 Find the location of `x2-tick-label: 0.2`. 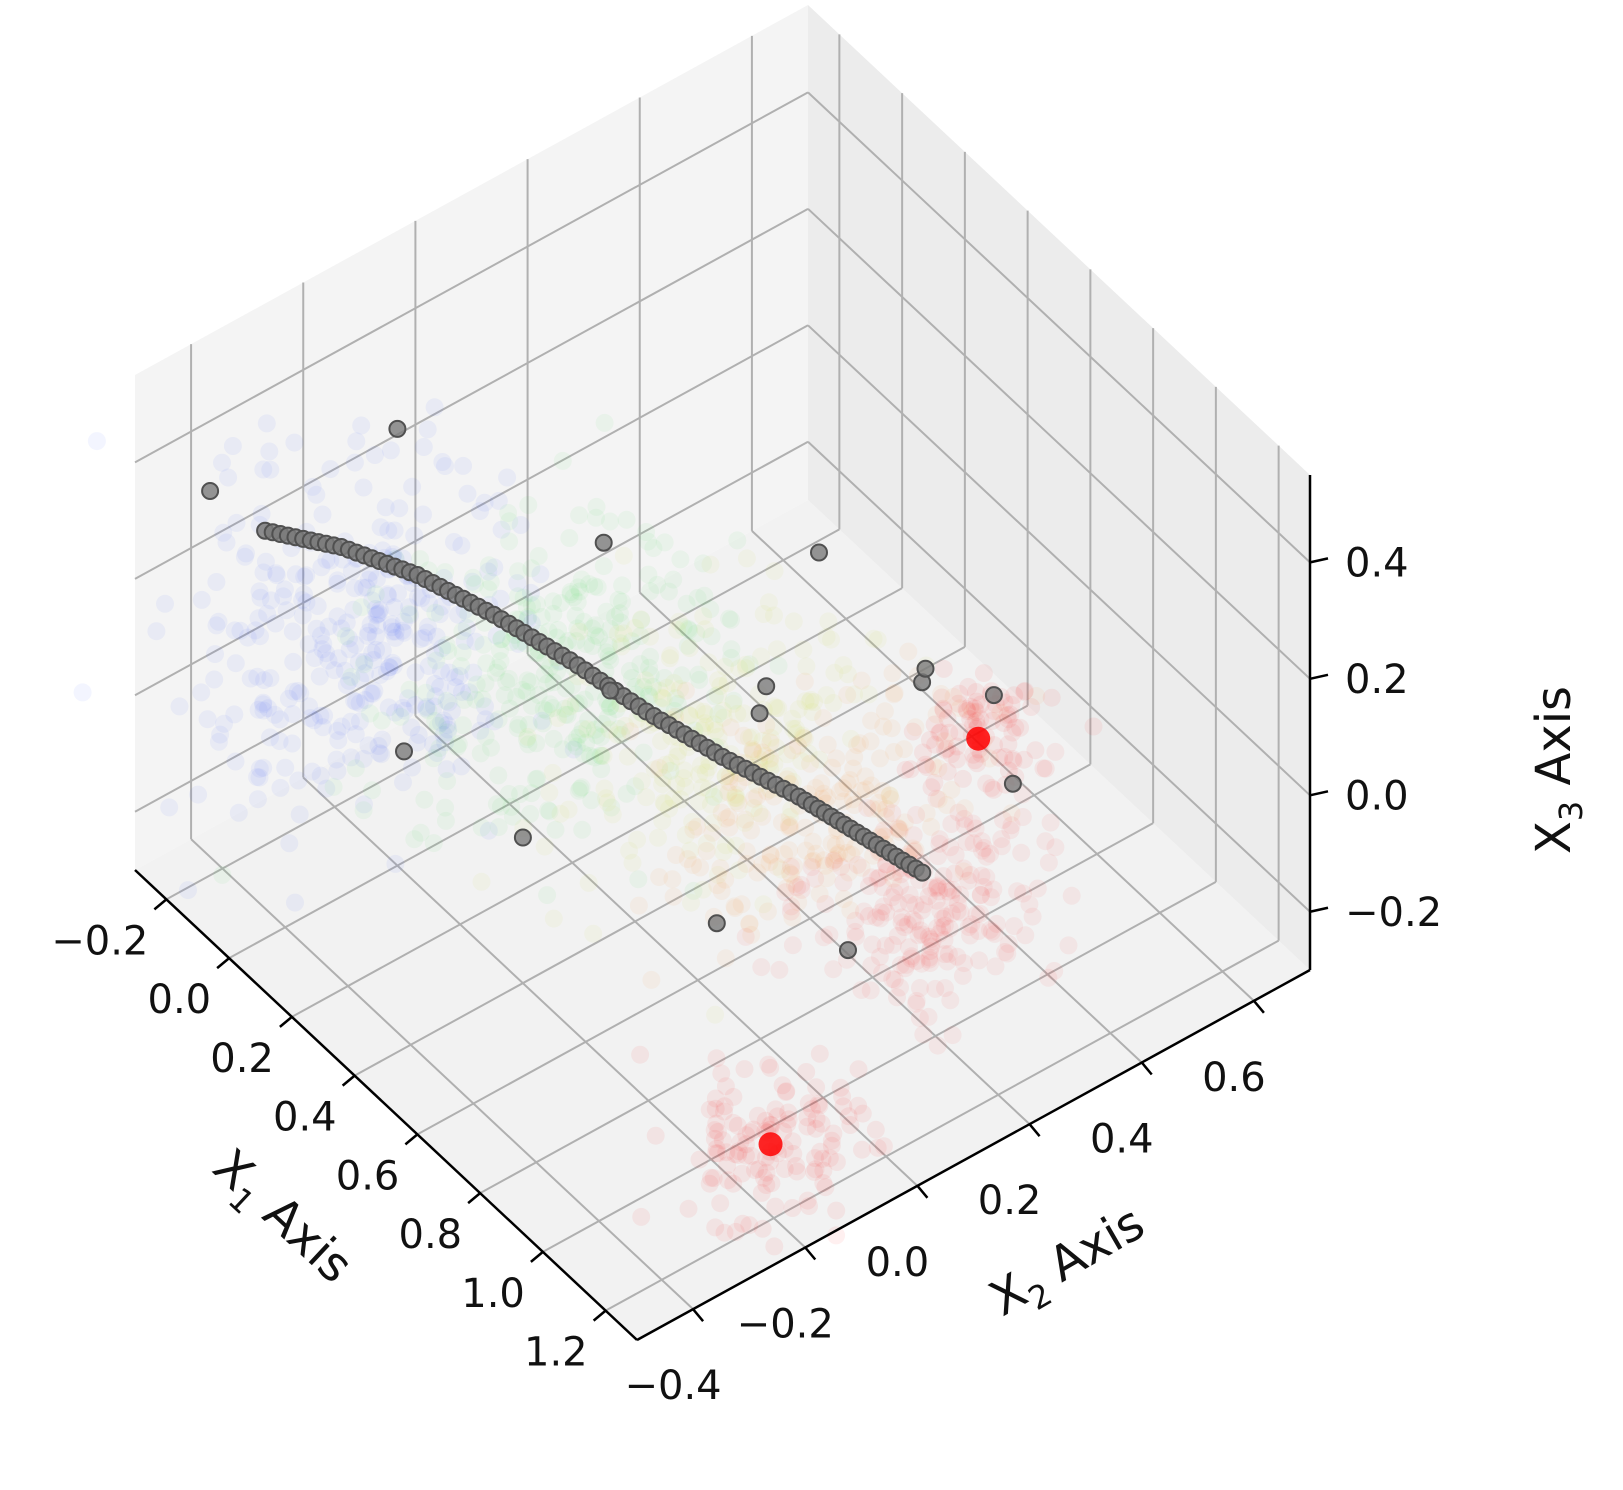

x2-tick-label: 0.2 is located at coordinates (1010, 1201).